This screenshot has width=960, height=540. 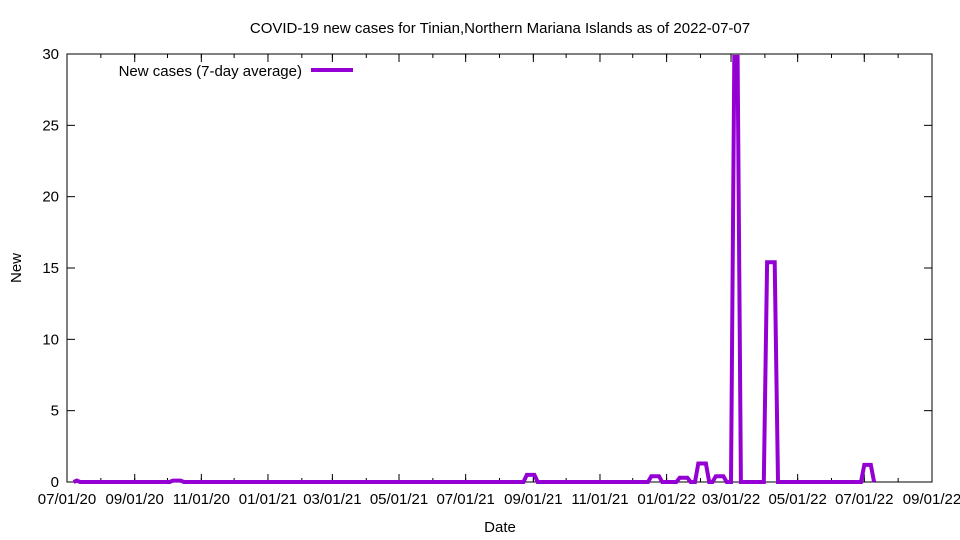 I want to click on y-axis-label: New, so click(x=16, y=268).